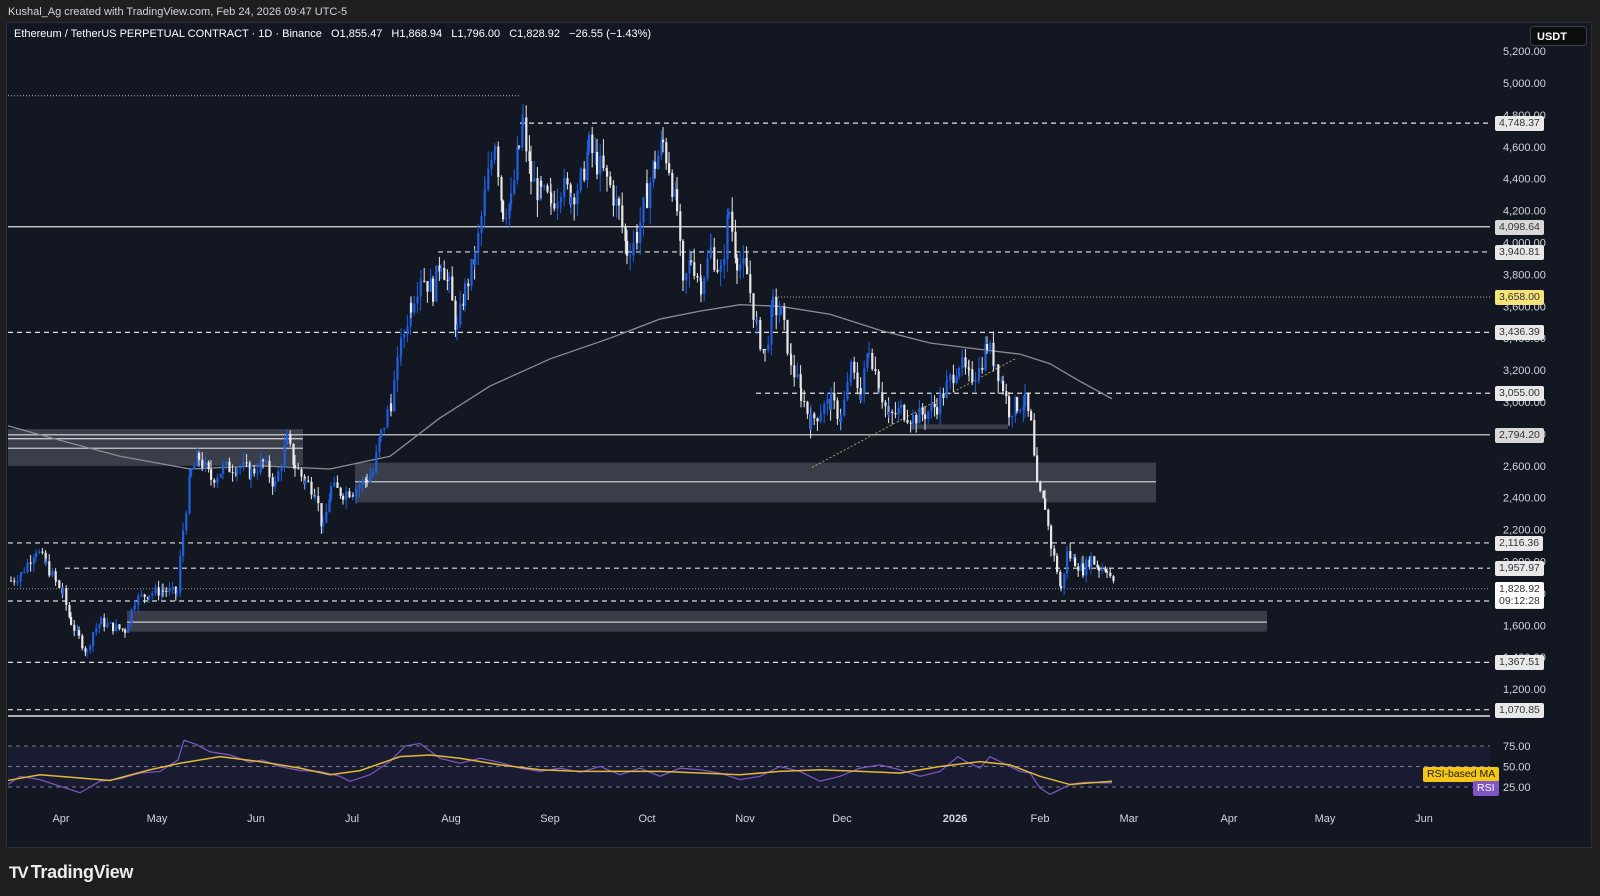 Image resolution: width=1600 pixels, height=896 pixels. What do you see at coordinates (1519, 333) in the screenshot?
I see `price-level-tag: 3,436.39` at bounding box center [1519, 333].